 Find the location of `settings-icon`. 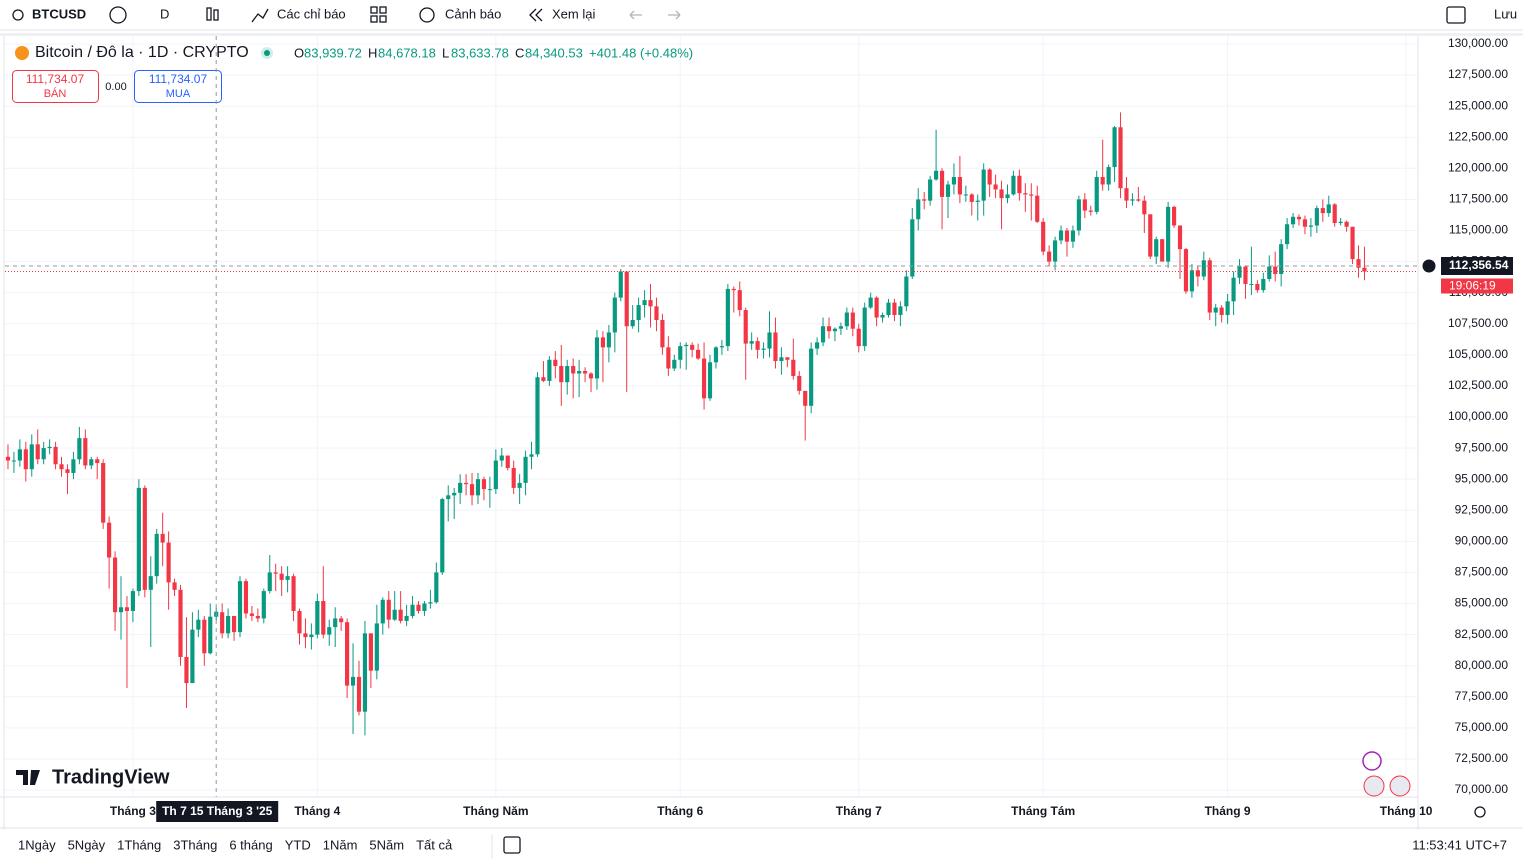

settings-icon is located at coordinates (1480, 812).